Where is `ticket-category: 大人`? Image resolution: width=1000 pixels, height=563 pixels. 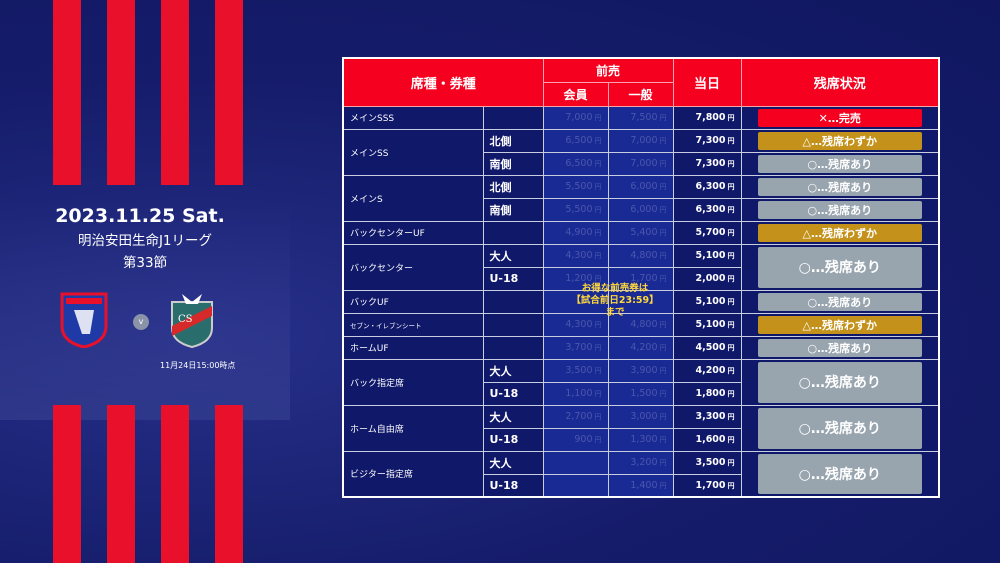
ticket-category: 大人 is located at coordinates (513, 255).